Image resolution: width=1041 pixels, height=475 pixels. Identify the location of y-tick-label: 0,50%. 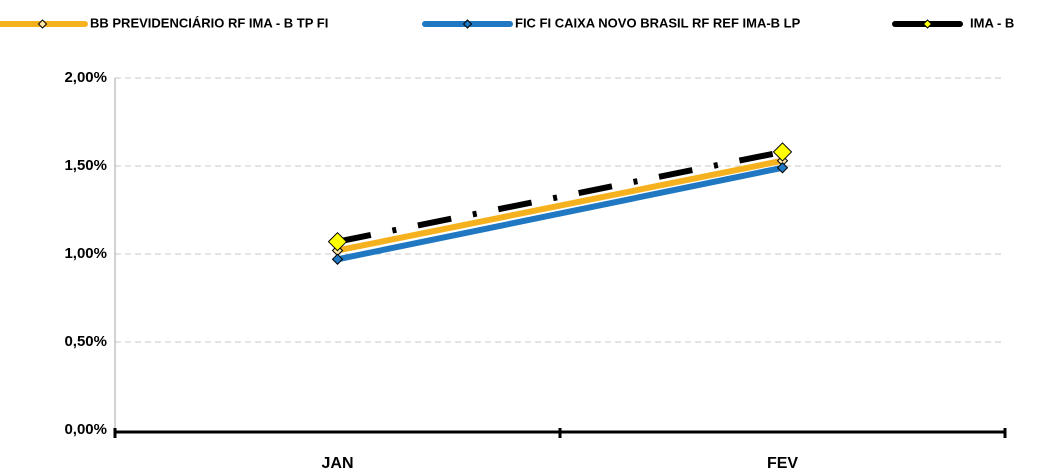
(85, 341).